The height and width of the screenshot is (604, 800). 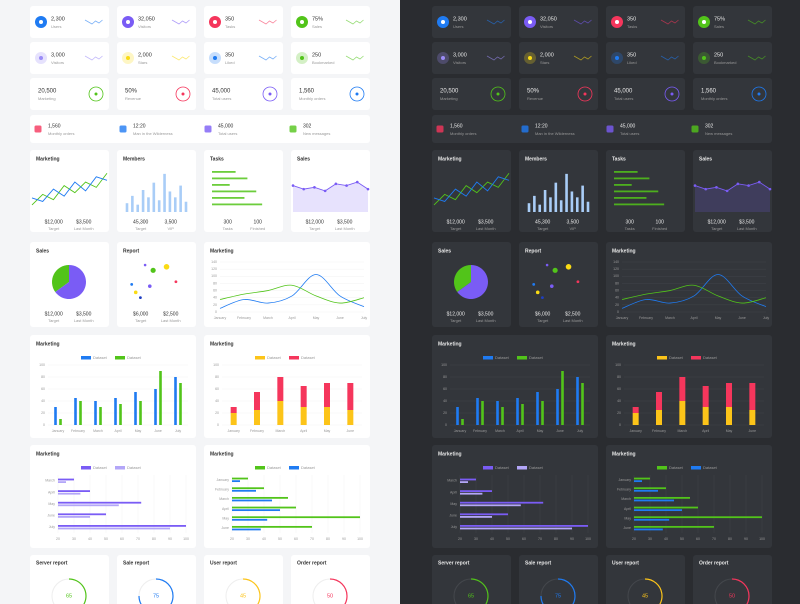 I want to click on x-tick-label: 20, so click(x=460, y=539).